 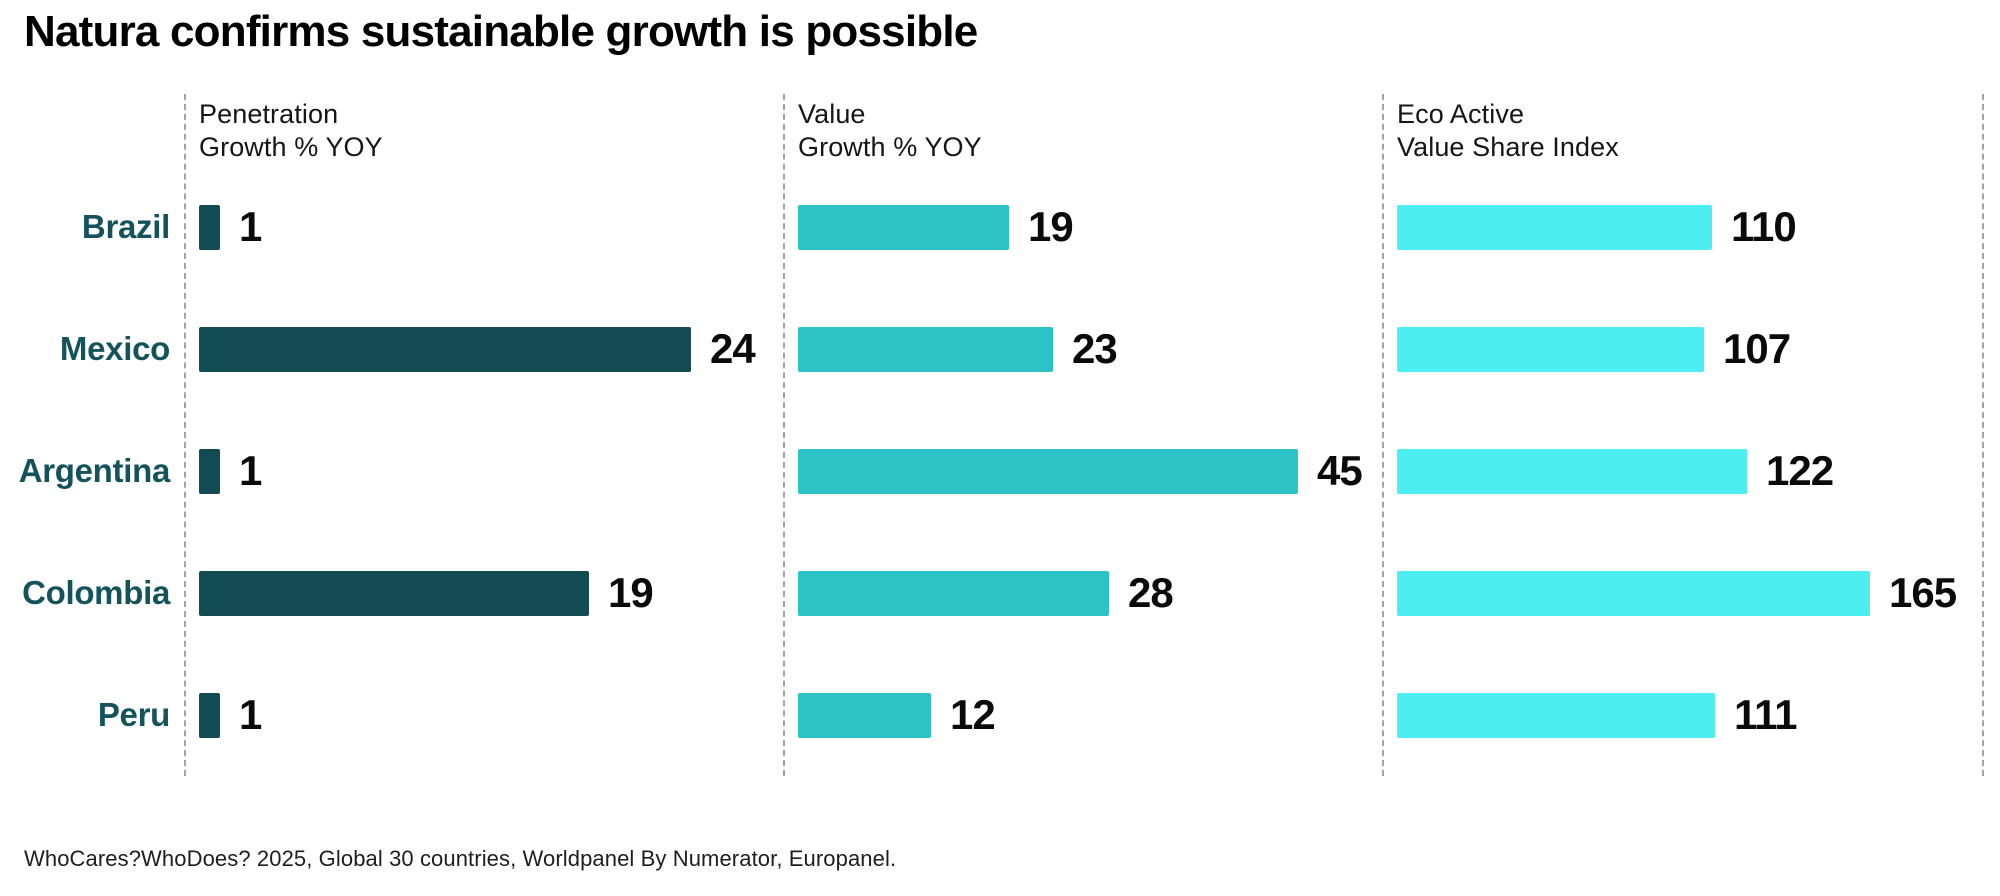 I want to click on country-label-peru: Peru, so click(x=133, y=715).